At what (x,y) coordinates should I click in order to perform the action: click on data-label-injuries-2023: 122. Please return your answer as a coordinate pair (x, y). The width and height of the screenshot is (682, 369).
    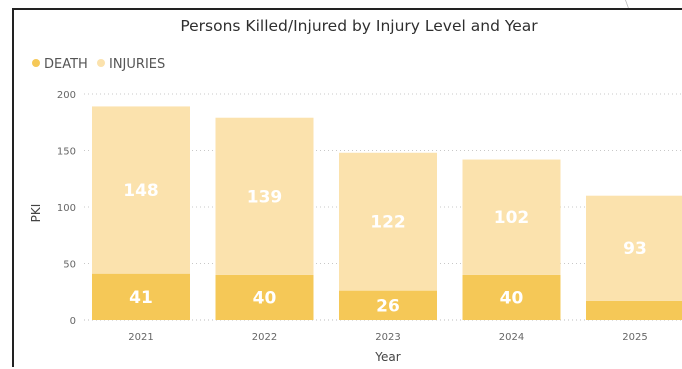
    Looking at the image, I should click on (388, 223).